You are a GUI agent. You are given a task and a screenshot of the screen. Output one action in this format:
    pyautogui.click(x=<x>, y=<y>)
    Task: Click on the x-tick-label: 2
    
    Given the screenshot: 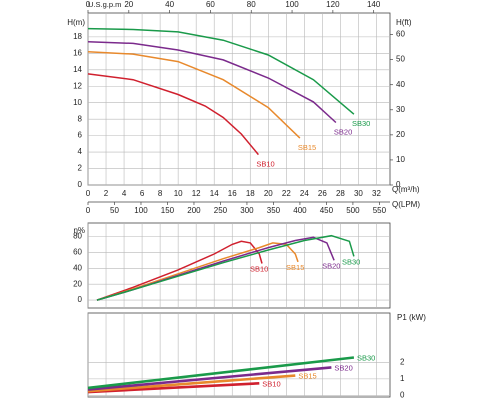 What is the action you would take?
    pyautogui.click(x=106, y=193)
    